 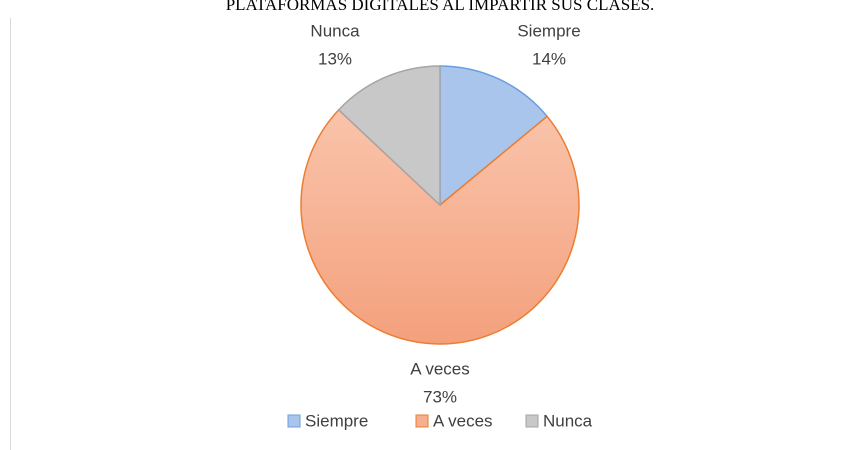 What do you see at coordinates (568, 420) in the screenshot?
I see `legend-label: Nunca` at bounding box center [568, 420].